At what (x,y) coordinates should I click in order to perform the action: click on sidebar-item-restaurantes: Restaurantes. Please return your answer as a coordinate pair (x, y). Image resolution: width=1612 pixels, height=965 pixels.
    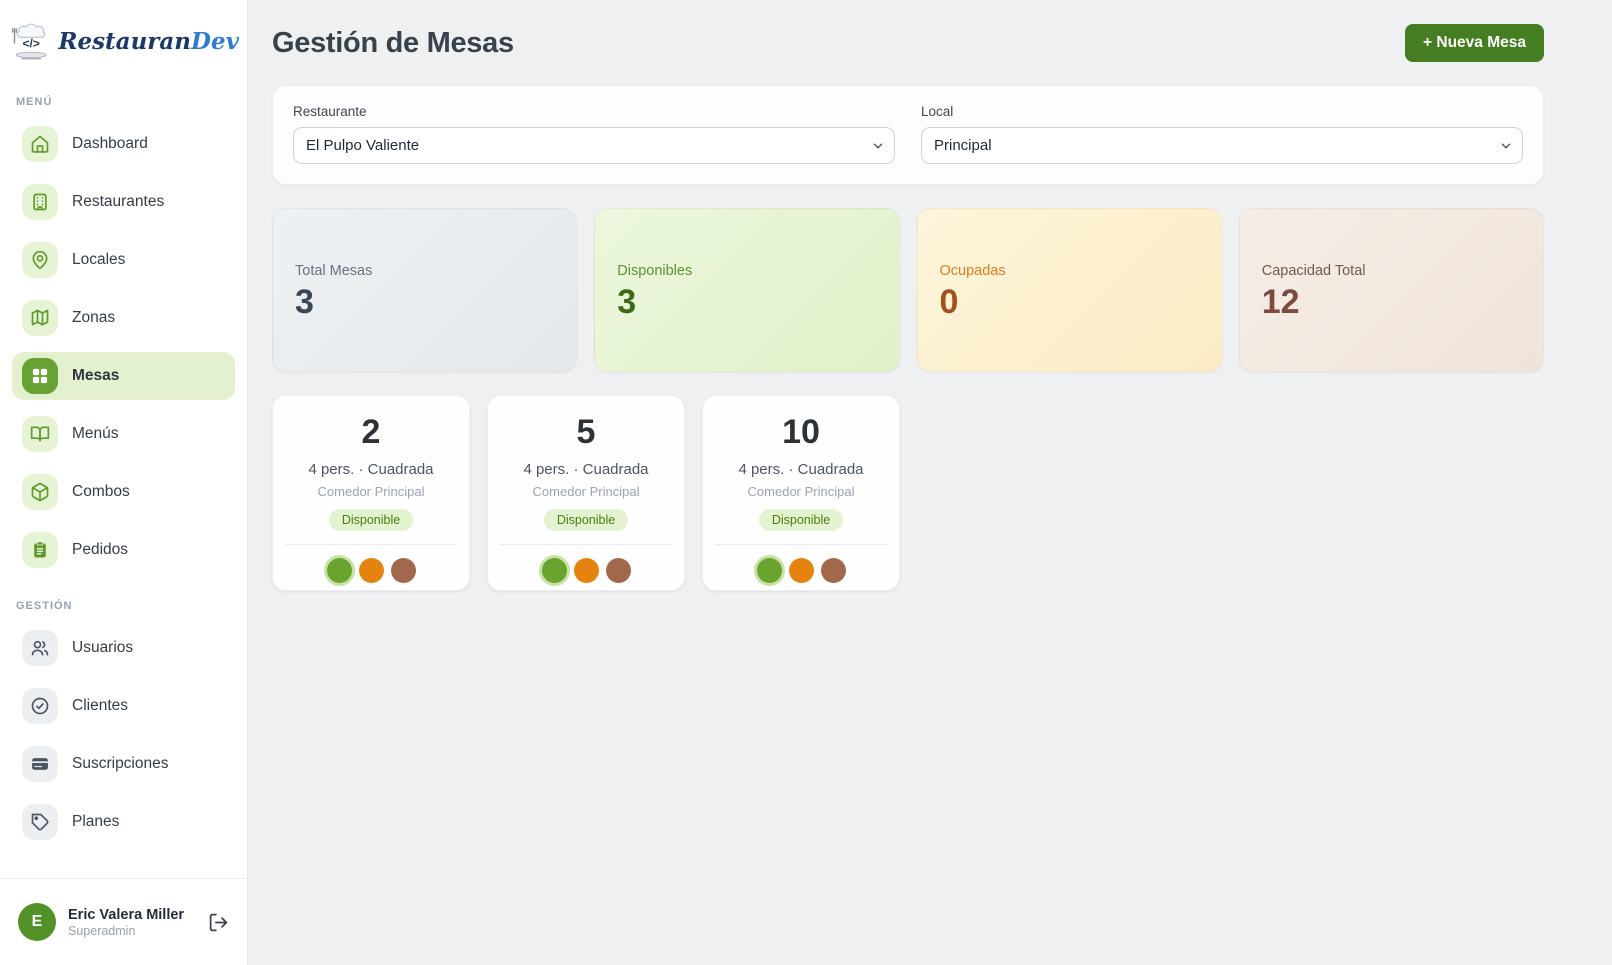
    Looking at the image, I should click on (123, 202).